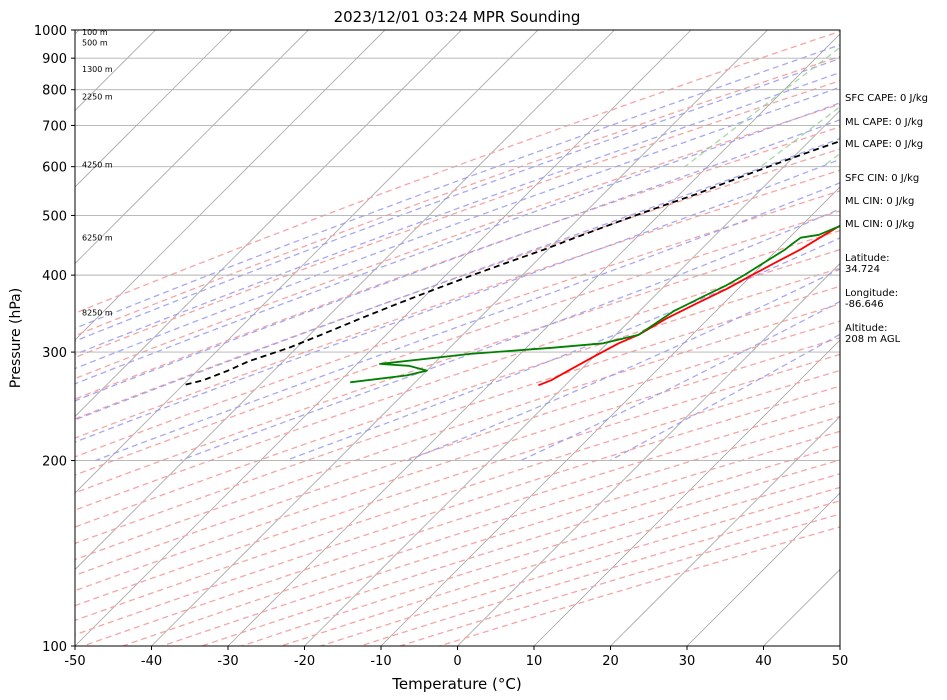 This screenshot has height=700, width=947. Describe the element at coordinates (95, 42) in the screenshot. I see `height-label: 500 m` at that location.